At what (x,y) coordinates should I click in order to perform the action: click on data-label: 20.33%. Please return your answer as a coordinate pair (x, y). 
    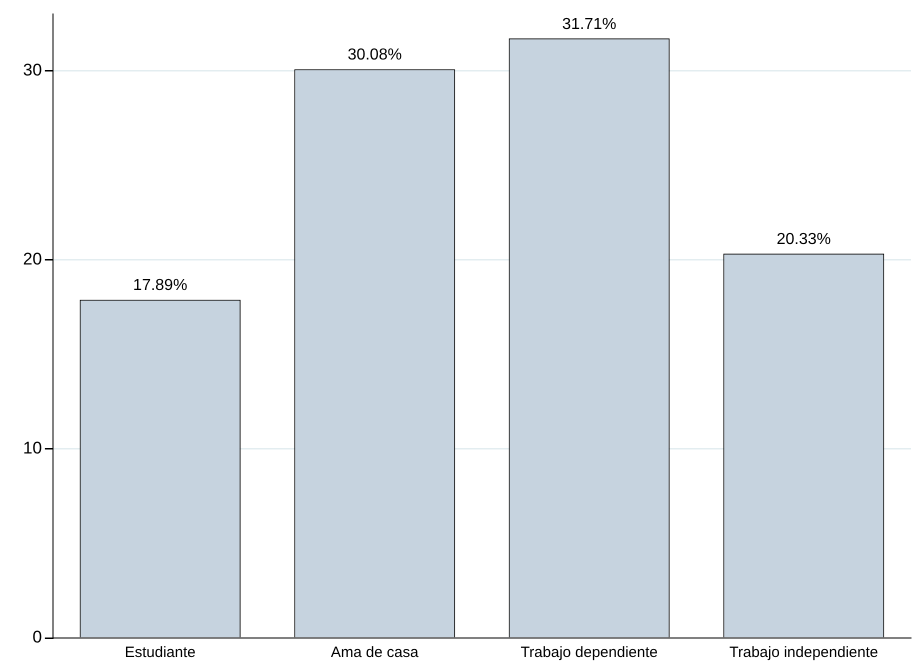
    Looking at the image, I should click on (803, 239).